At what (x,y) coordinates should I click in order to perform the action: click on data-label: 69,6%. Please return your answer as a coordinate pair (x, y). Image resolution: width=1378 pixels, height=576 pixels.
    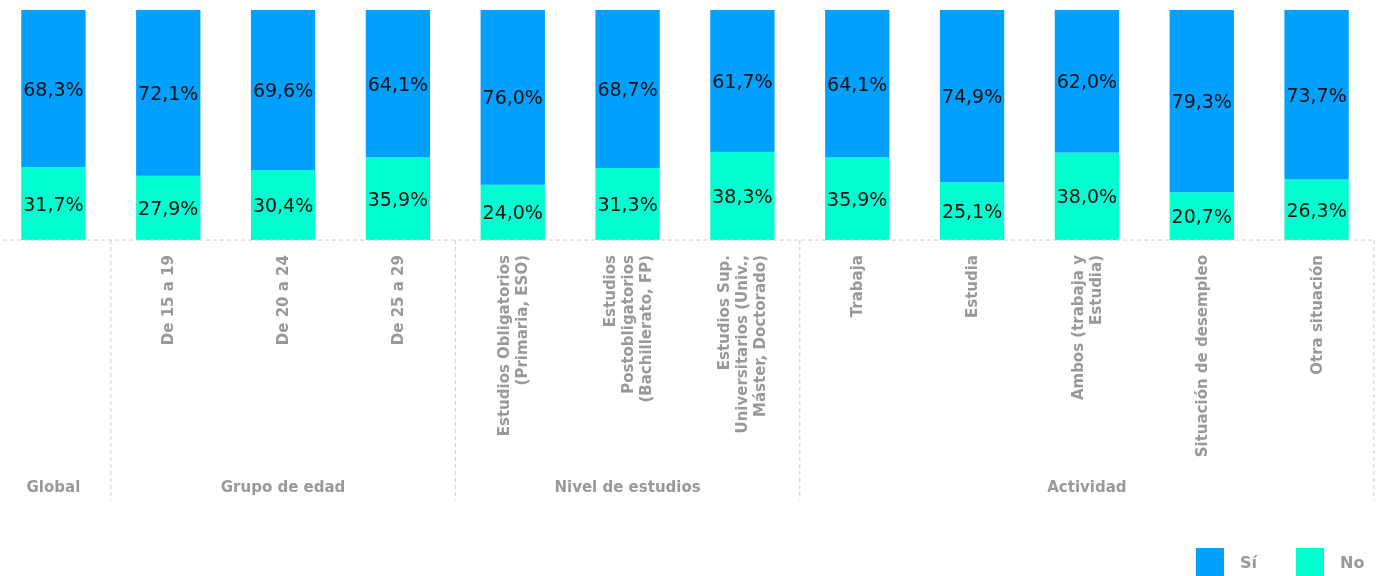
    Looking at the image, I should click on (283, 90).